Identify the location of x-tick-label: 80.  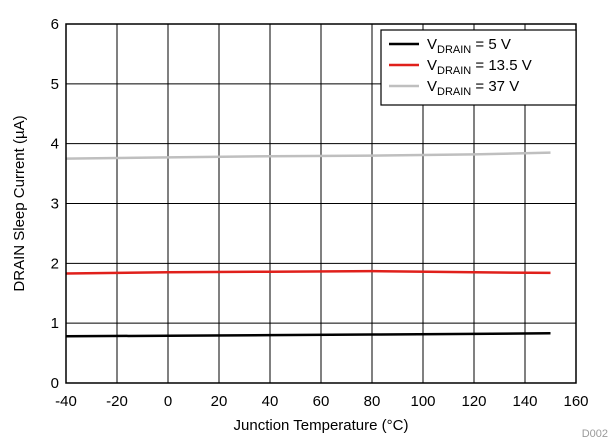
(372, 401).